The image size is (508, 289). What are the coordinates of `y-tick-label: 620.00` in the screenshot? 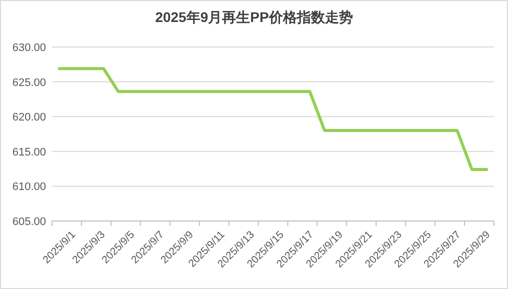 It's located at (29, 118).